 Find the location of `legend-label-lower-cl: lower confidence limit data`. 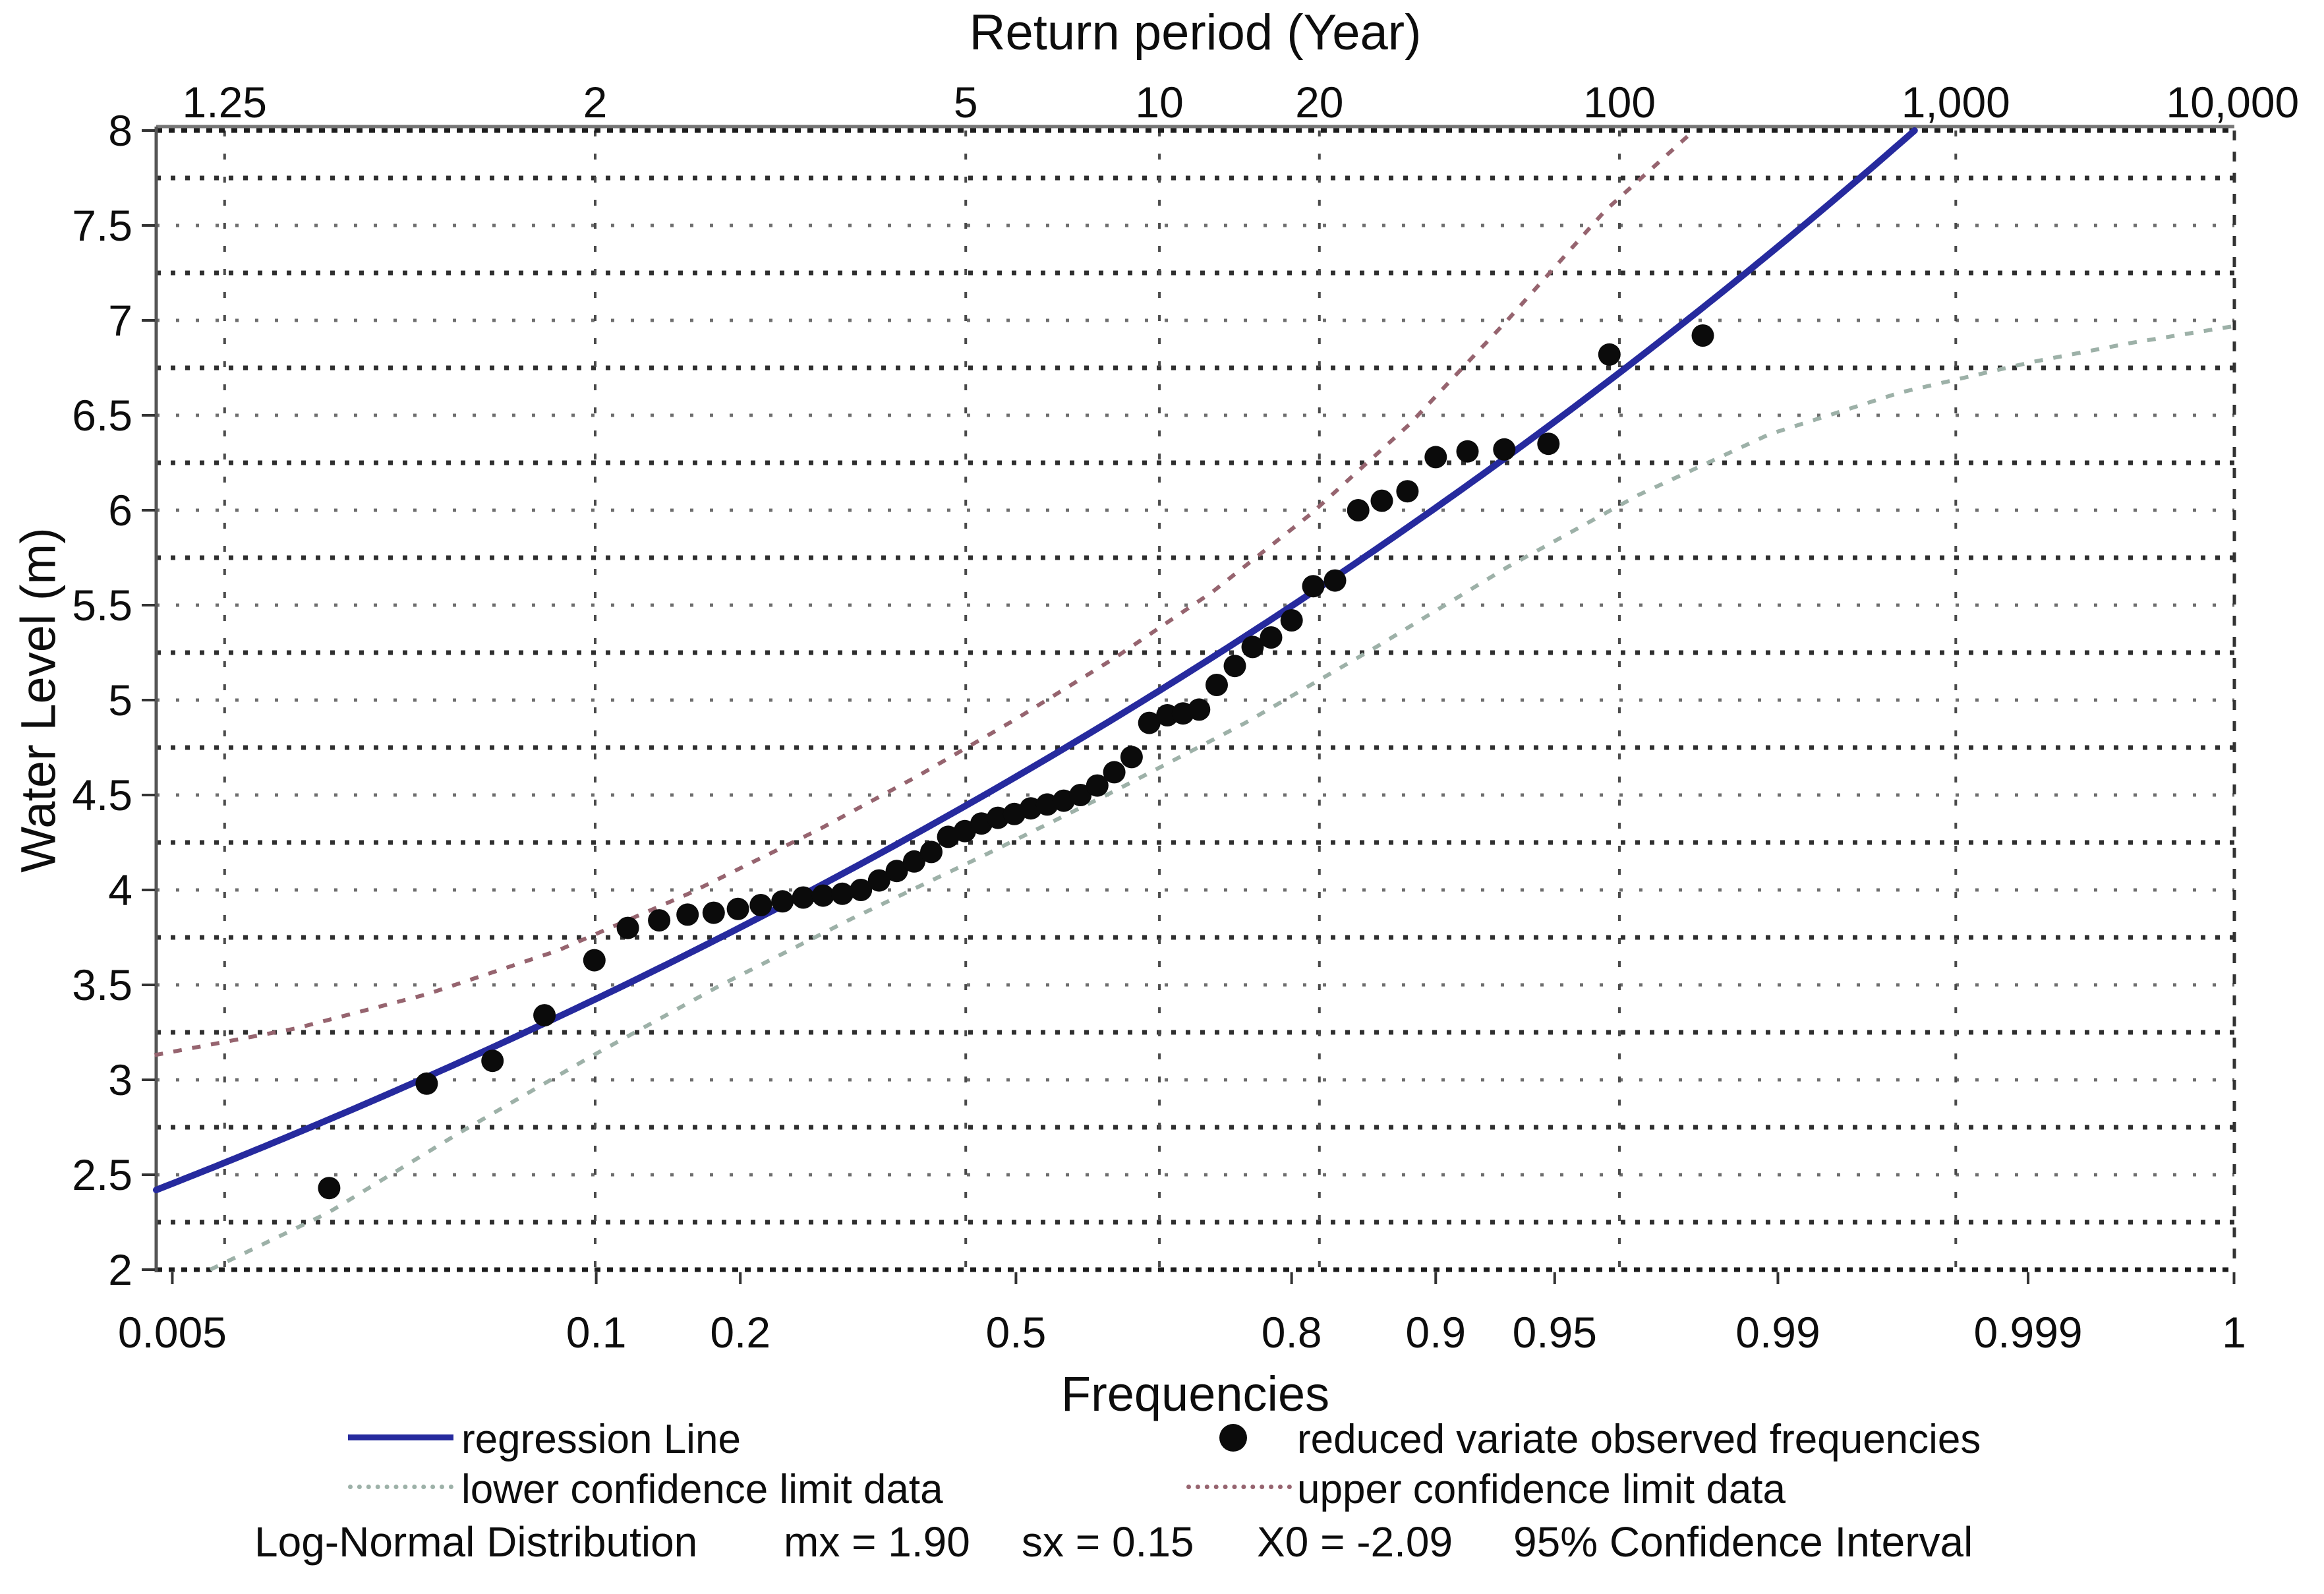

legend-label-lower-cl: lower confidence limit data is located at coordinates (702, 1489).